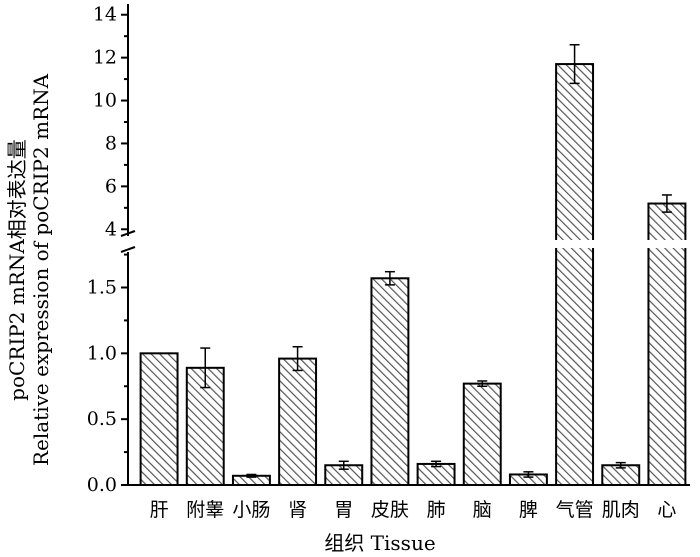  What do you see at coordinates (105, 58) in the screenshot?
I see `y-tick-label-upper-4: 12` at bounding box center [105, 58].